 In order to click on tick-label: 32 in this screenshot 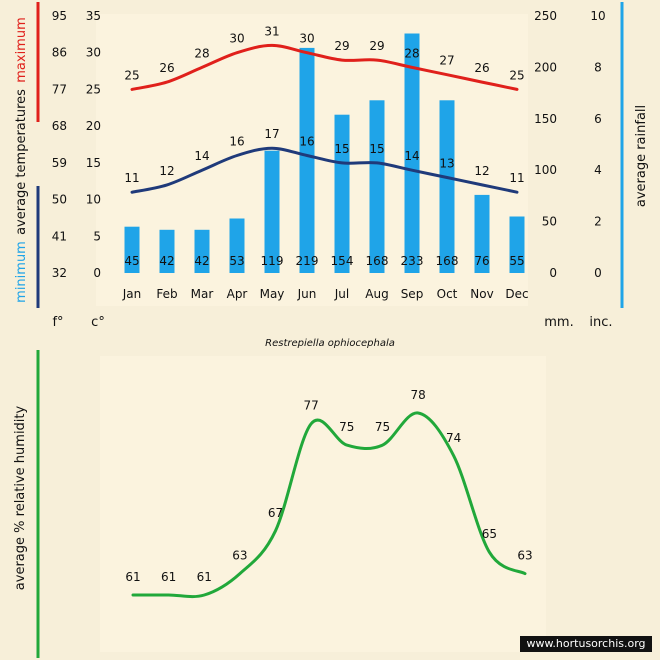, I will do `click(59, 273)`.